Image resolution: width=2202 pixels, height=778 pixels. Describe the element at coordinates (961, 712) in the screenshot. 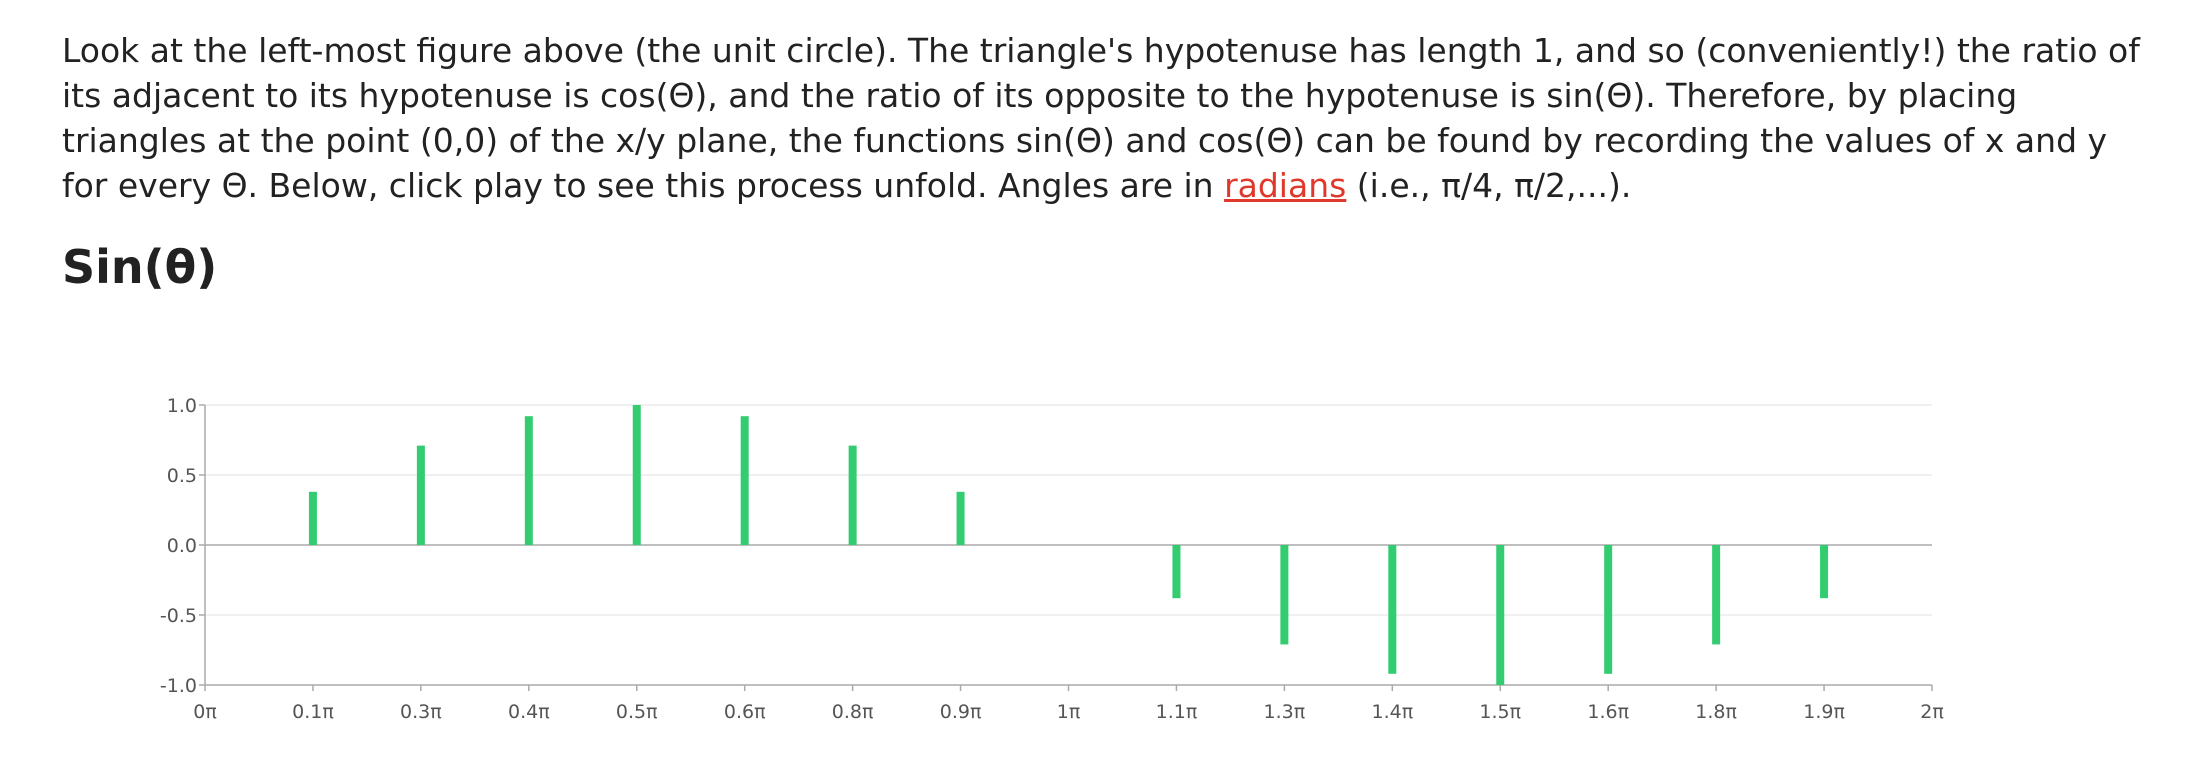

I see `x-tick-label: 0.9π` at that location.